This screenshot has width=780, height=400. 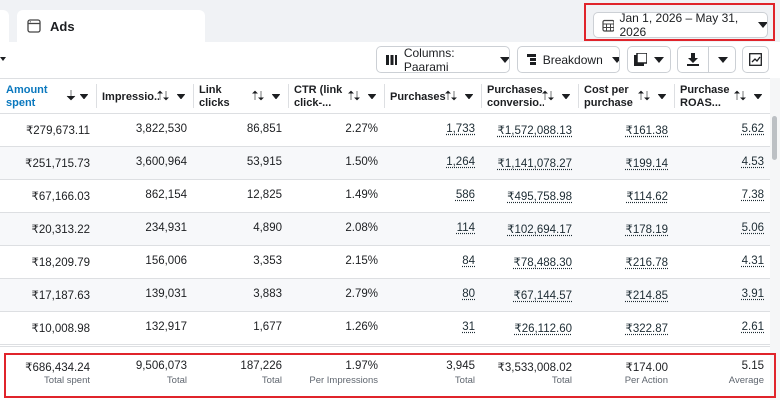 I want to click on highlight-box, so click(x=390, y=375).